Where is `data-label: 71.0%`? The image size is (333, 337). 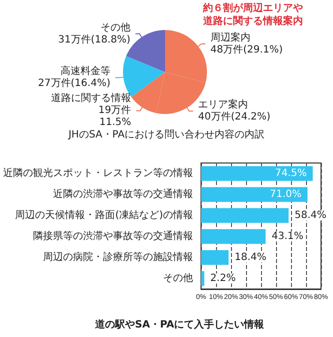 data-label: 71.0% is located at coordinates (286, 194).